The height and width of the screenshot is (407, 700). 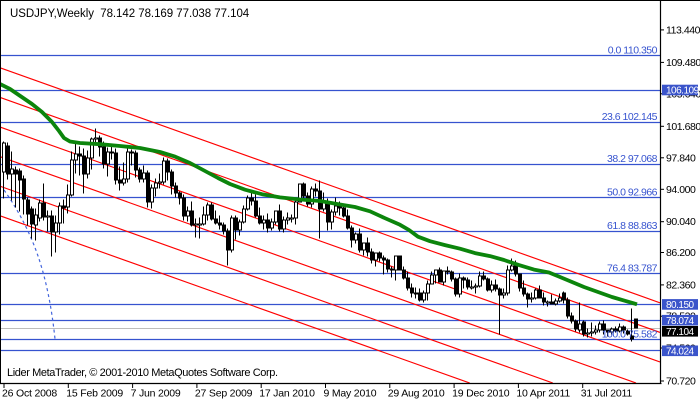 I want to click on svg-text: 29 Aug 2010, so click(x=416, y=394).